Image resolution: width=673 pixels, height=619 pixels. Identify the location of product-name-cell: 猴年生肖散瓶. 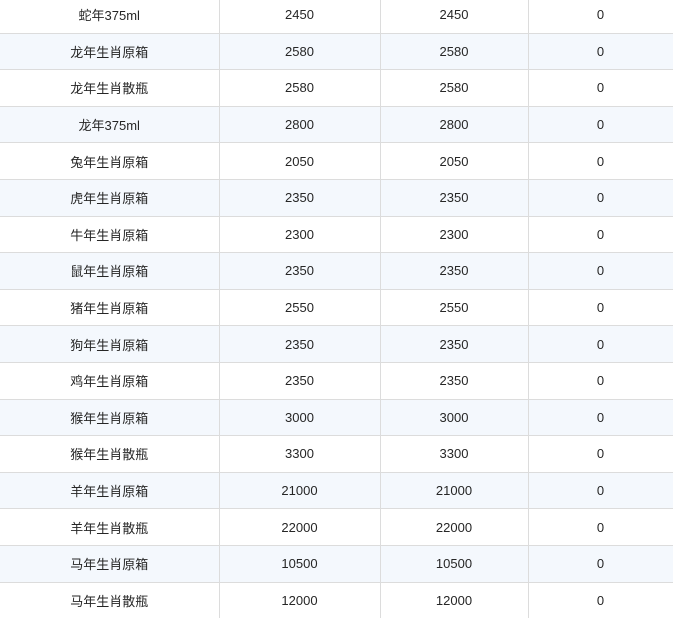
(110, 454).